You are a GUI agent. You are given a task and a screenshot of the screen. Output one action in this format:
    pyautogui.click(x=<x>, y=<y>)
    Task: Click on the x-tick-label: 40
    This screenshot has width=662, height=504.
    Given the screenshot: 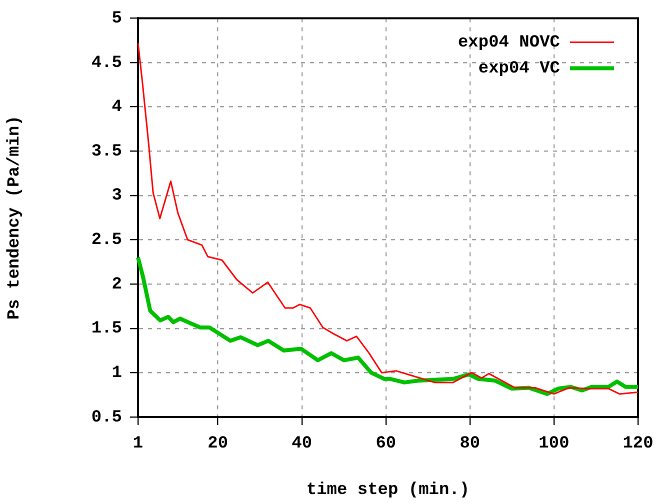 What is the action you would take?
    pyautogui.click(x=302, y=444)
    